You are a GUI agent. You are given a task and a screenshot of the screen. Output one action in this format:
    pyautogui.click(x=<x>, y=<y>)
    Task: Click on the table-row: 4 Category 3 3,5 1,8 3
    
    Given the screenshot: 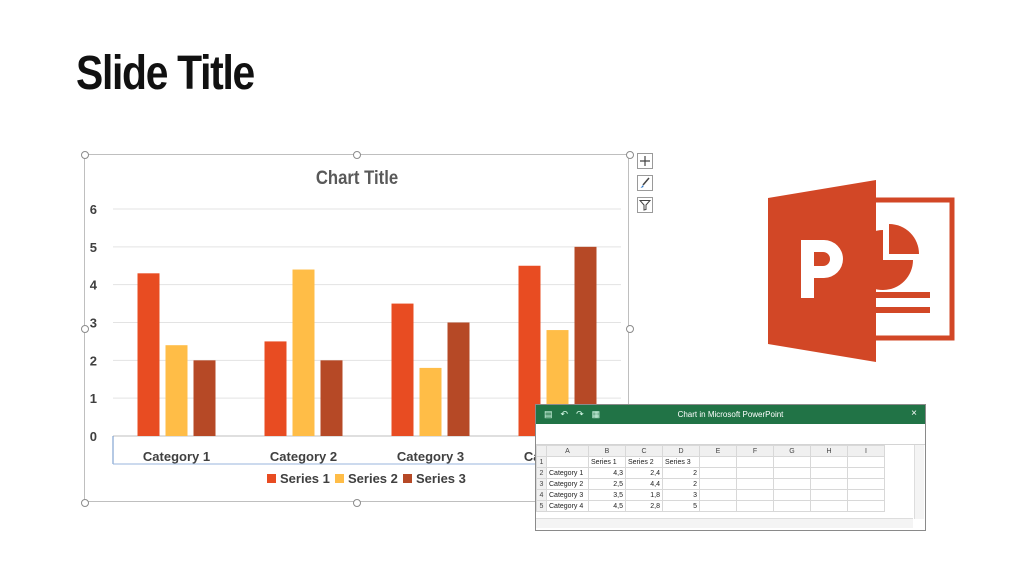 What is the action you would take?
    pyautogui.click(x=710, y=495)
    